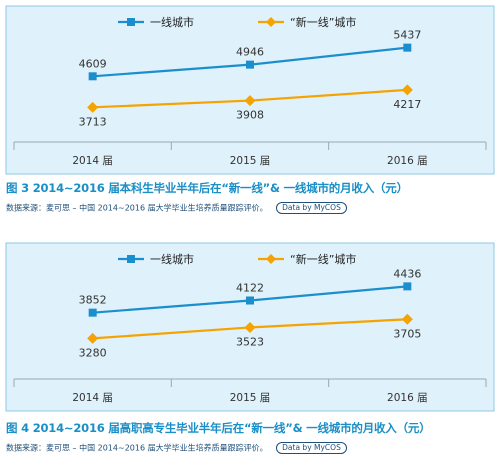 The width and height of the screenshot is (500, 469). What do you see at coordinates (137, 448) in the screenshot?
I see `chart-2-source-text: 数据来源：麦可思 – 中国 2014~2016 届大学毕业生培养质量跟踪评价。` at bounding box center [137, 448].